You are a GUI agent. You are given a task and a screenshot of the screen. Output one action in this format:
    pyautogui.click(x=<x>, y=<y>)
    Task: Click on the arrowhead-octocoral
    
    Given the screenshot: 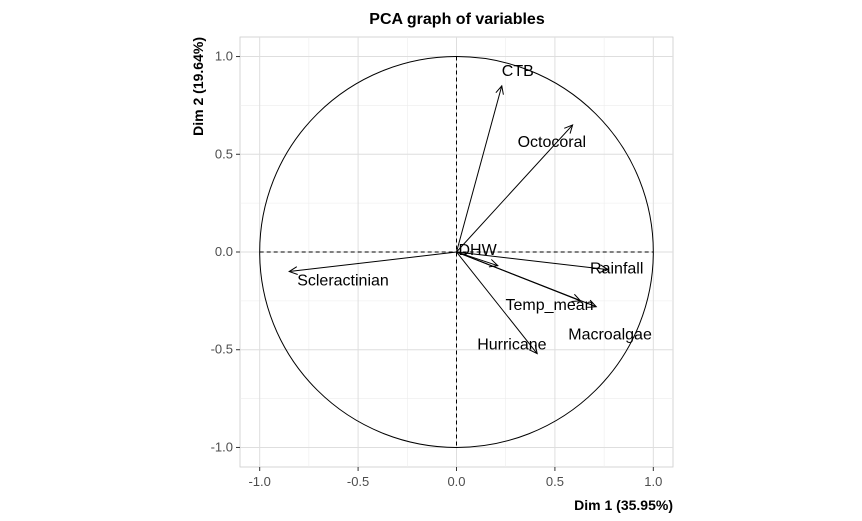 What is the action you would take?
    pyautogui.click(x=569, y=129)
    